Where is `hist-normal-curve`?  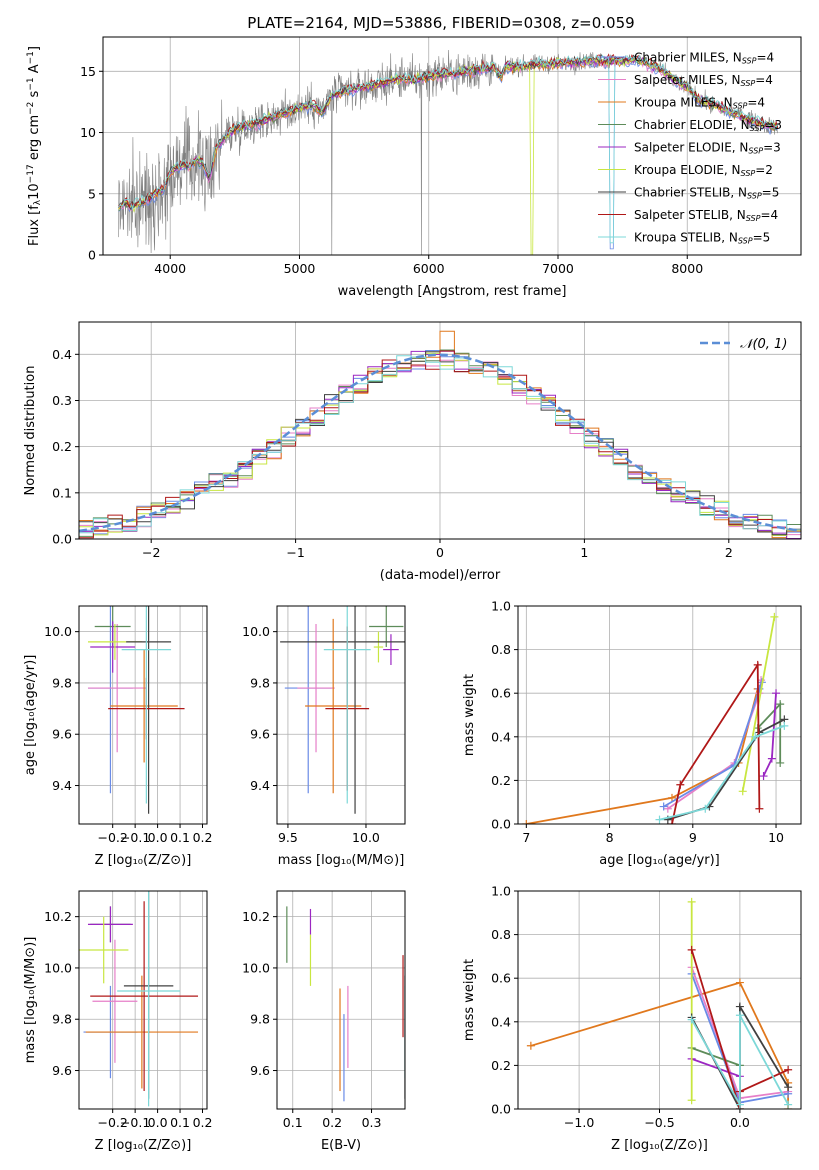
hist-normal-curve is located at coordinates (440, 443).